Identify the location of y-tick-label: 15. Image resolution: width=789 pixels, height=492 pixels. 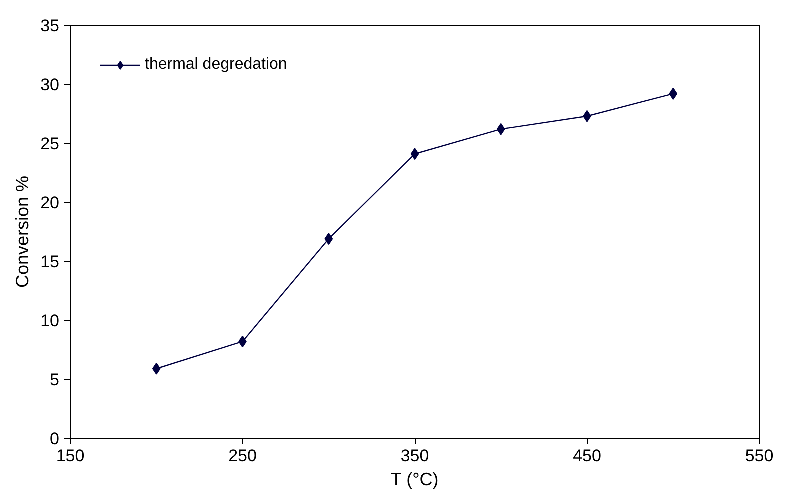
(50, 262).